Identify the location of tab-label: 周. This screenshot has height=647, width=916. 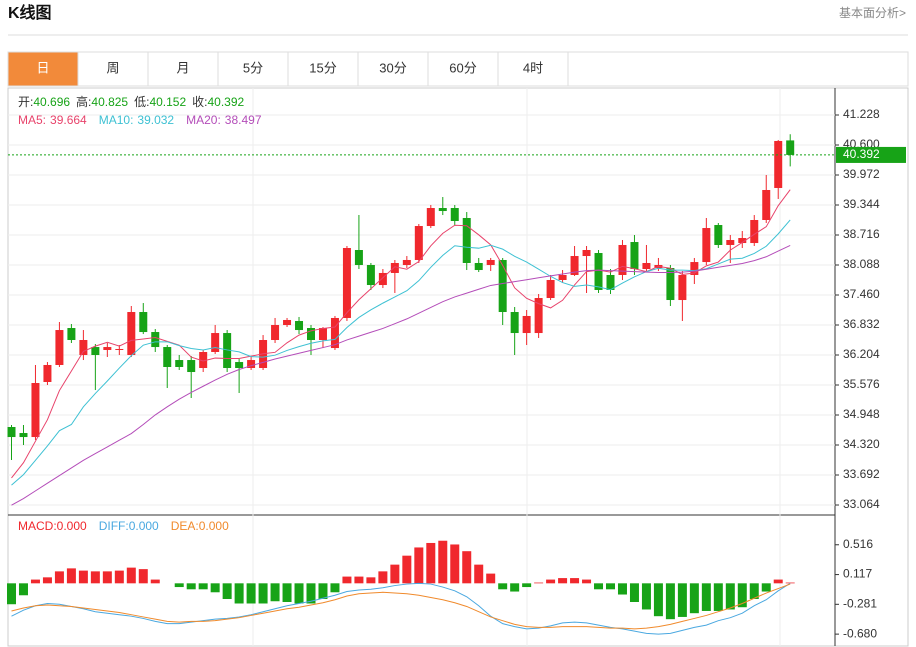
(112, 67).